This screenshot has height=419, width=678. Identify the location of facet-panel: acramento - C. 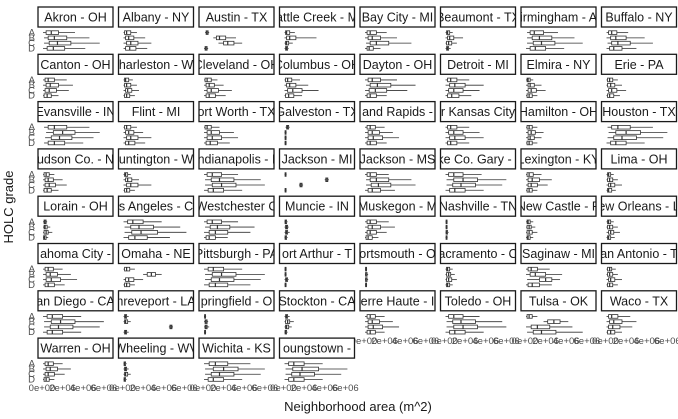
(478, 265).